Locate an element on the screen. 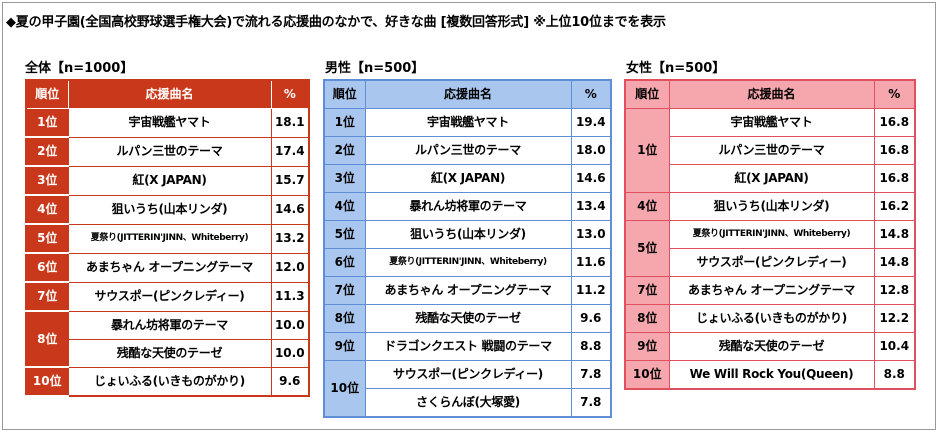 The width and height of the screenshot is (940, 434). table-row: 6位 夏祭り(JITTERIN'JINN、Whiteberry) 11.6 is located at coordinates (467, 262).